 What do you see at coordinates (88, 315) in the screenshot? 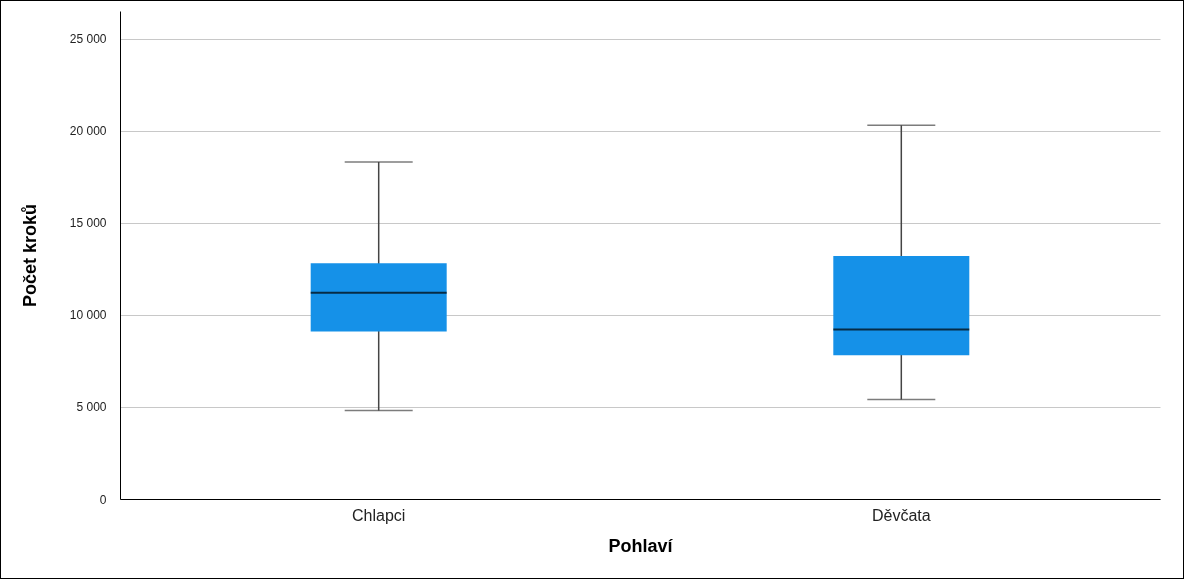
I see `y-tick-label: 10 000` at bounding box center [88, 315].